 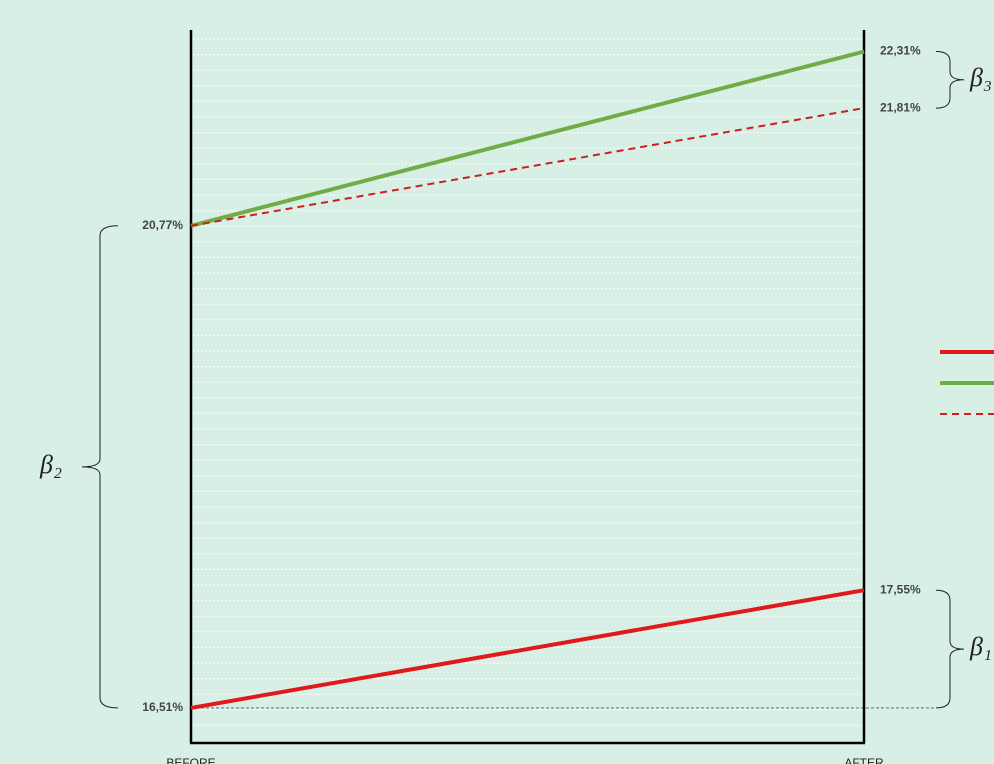 I want to click on annotation: β₃, so click(x=980, y=77).